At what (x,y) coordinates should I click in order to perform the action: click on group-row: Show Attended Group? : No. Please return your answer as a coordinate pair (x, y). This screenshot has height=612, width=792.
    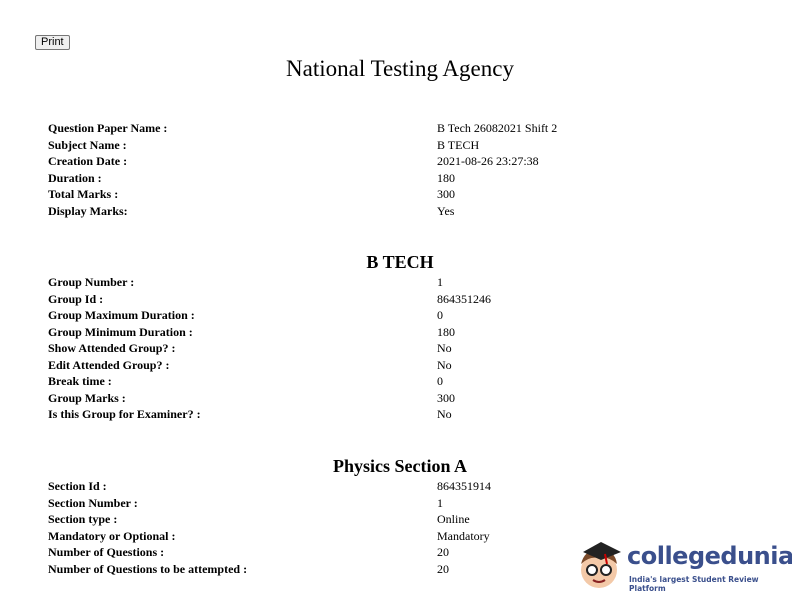
    Looking at the image, I should click on (398, 348).